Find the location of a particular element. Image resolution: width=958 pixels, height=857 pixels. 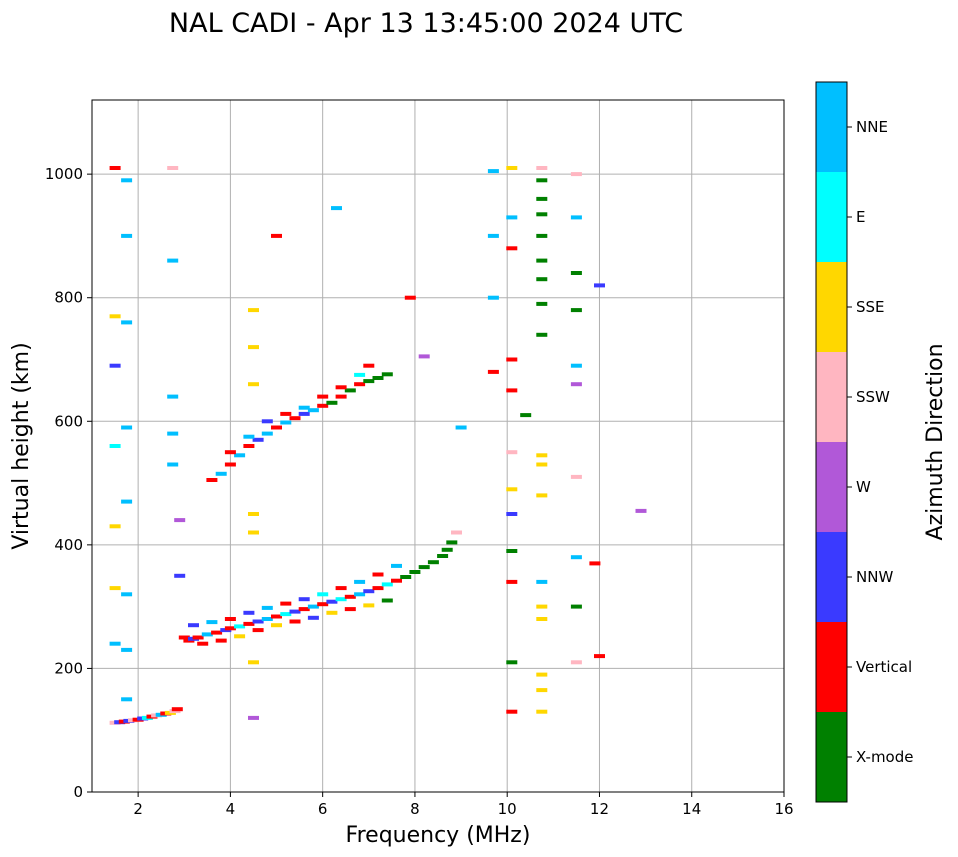

colorbar: X-mode Vertical NNW W SSW SSE E NNE is located at coordinates (864, 442).